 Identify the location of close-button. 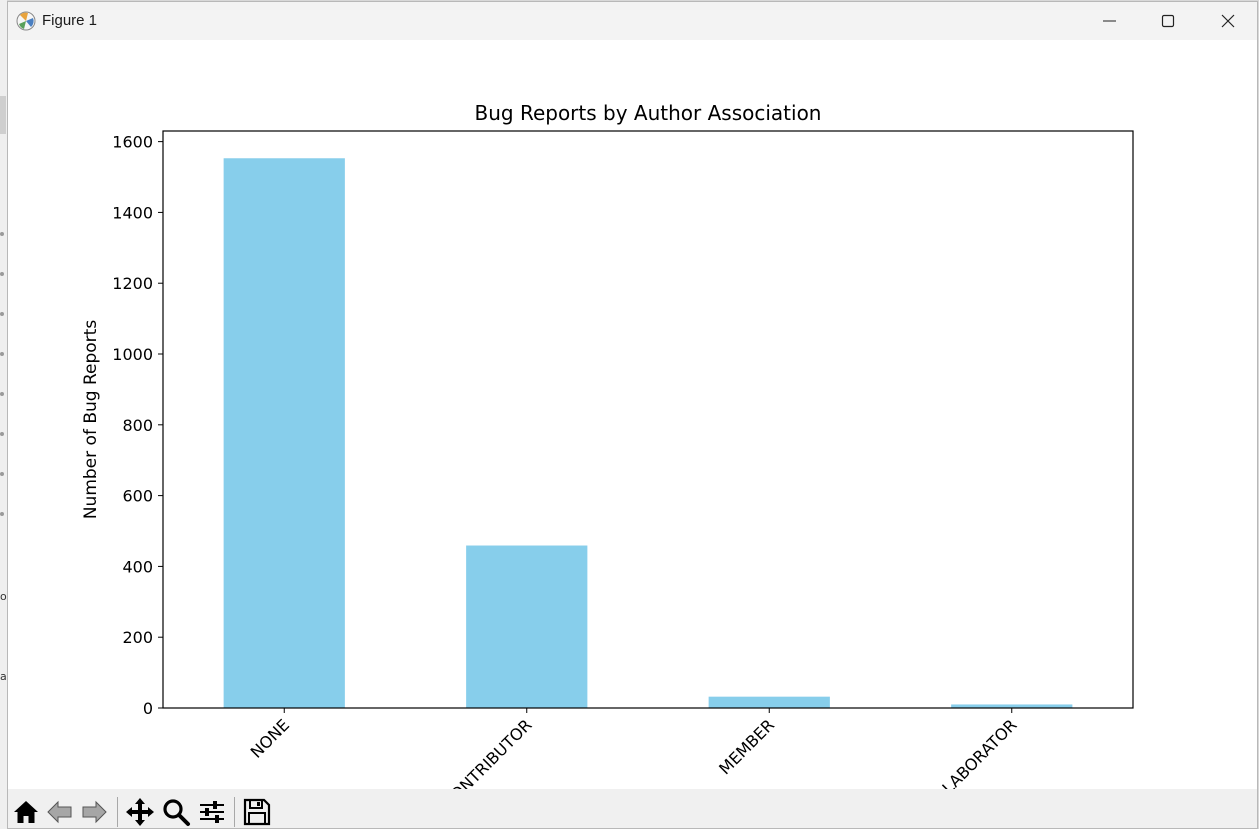
(1228, 21).